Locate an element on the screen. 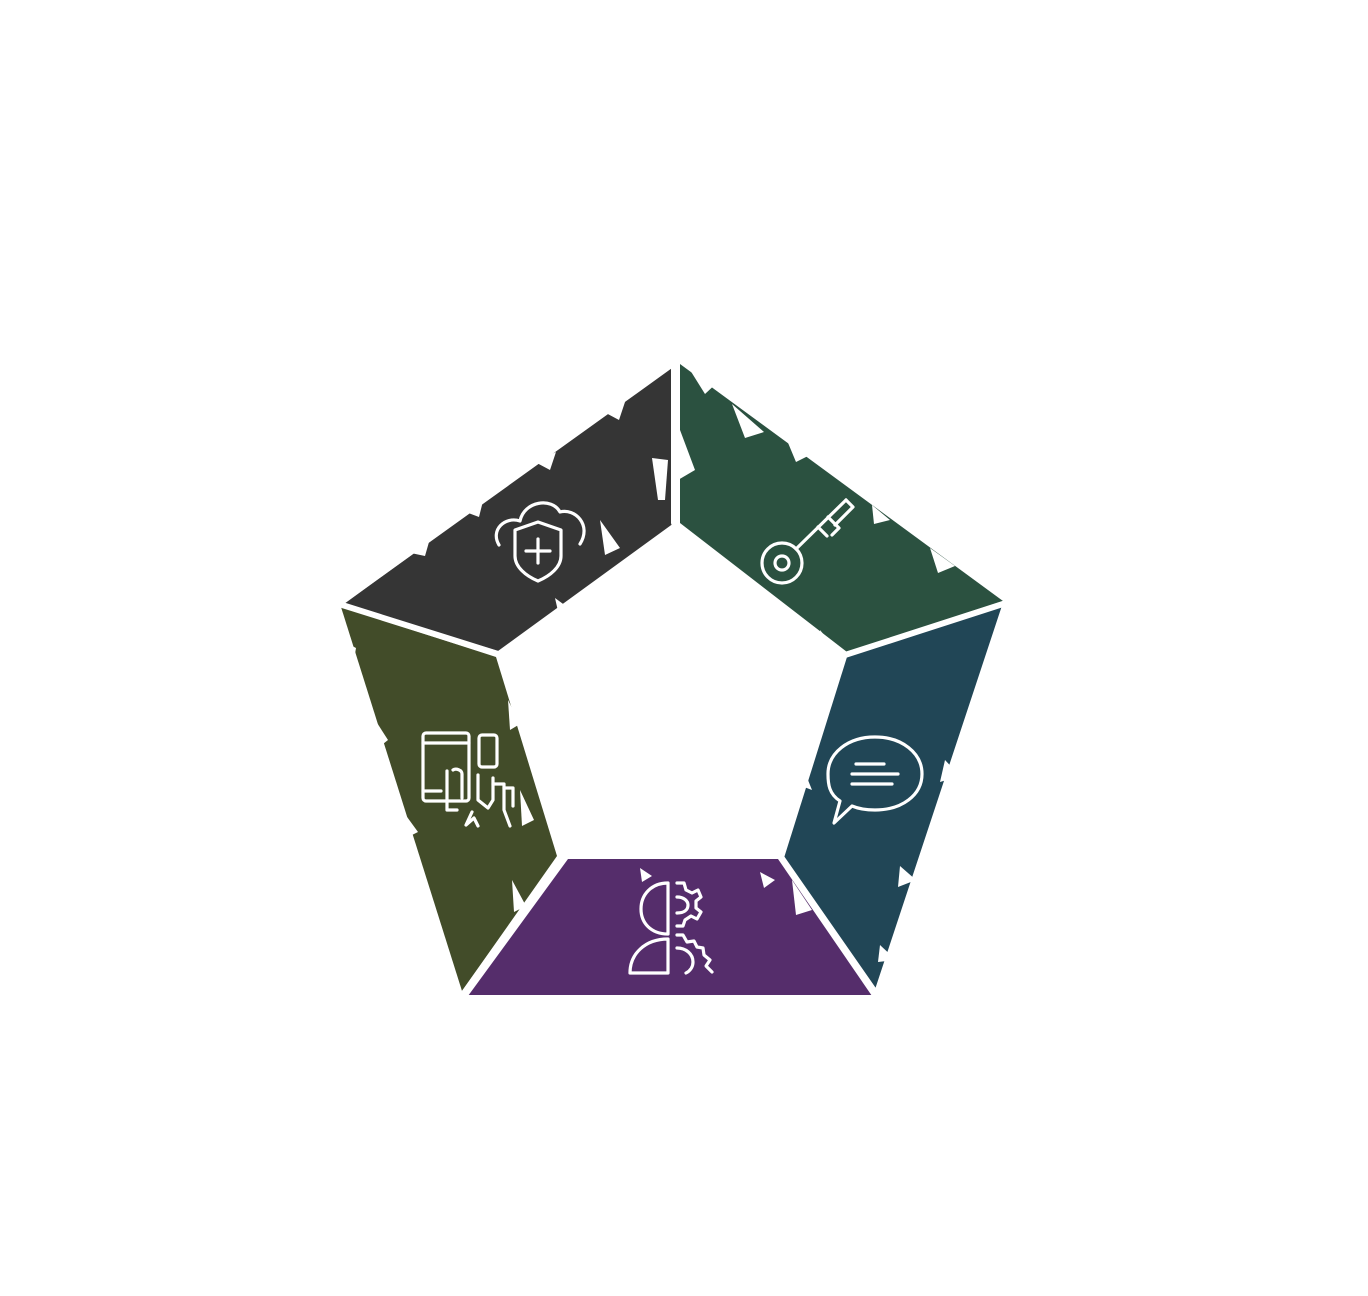  speech-bubble-icon is located at coordinates (875, 780).